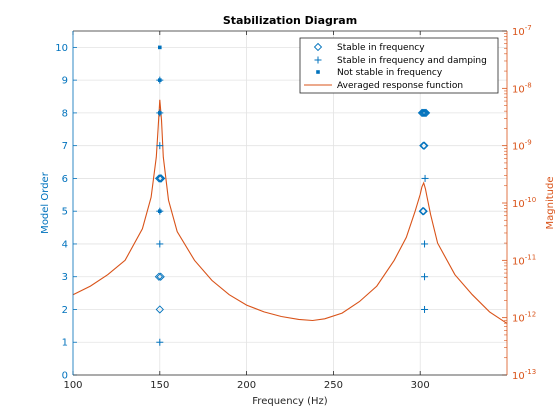  Describe the element at coordinates (420, 385) in the screenshot. I see `x-tick-label: 300` at that location.